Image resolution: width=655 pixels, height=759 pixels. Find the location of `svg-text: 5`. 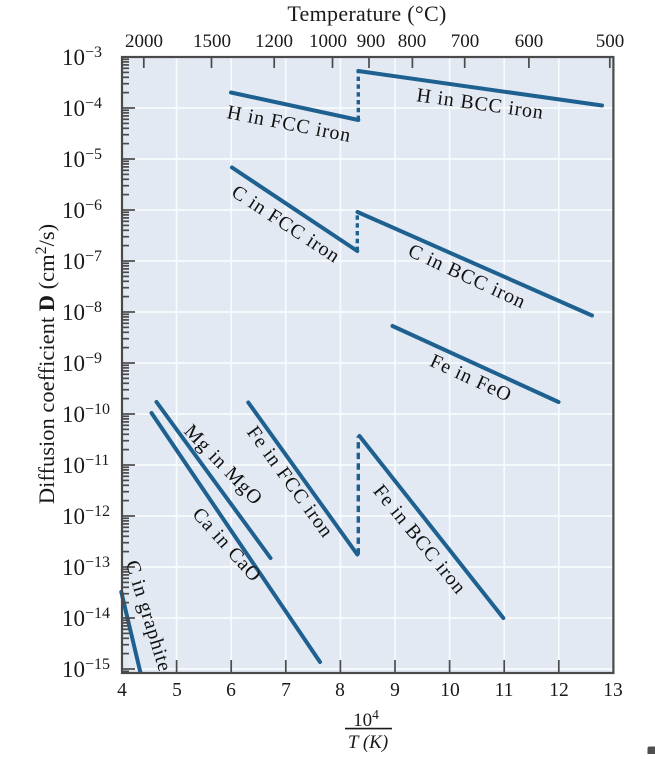

svg-text: 5 is located at coordinates (177, 690).